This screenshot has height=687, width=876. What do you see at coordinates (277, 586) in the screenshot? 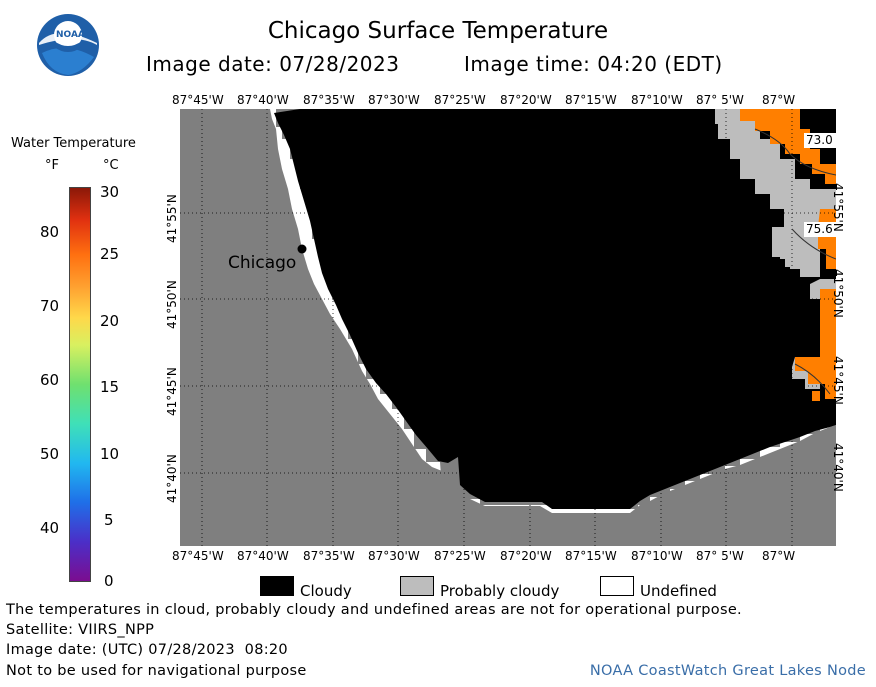
I see `legend-swatch-cloudy` at bounding box center [277, 586].